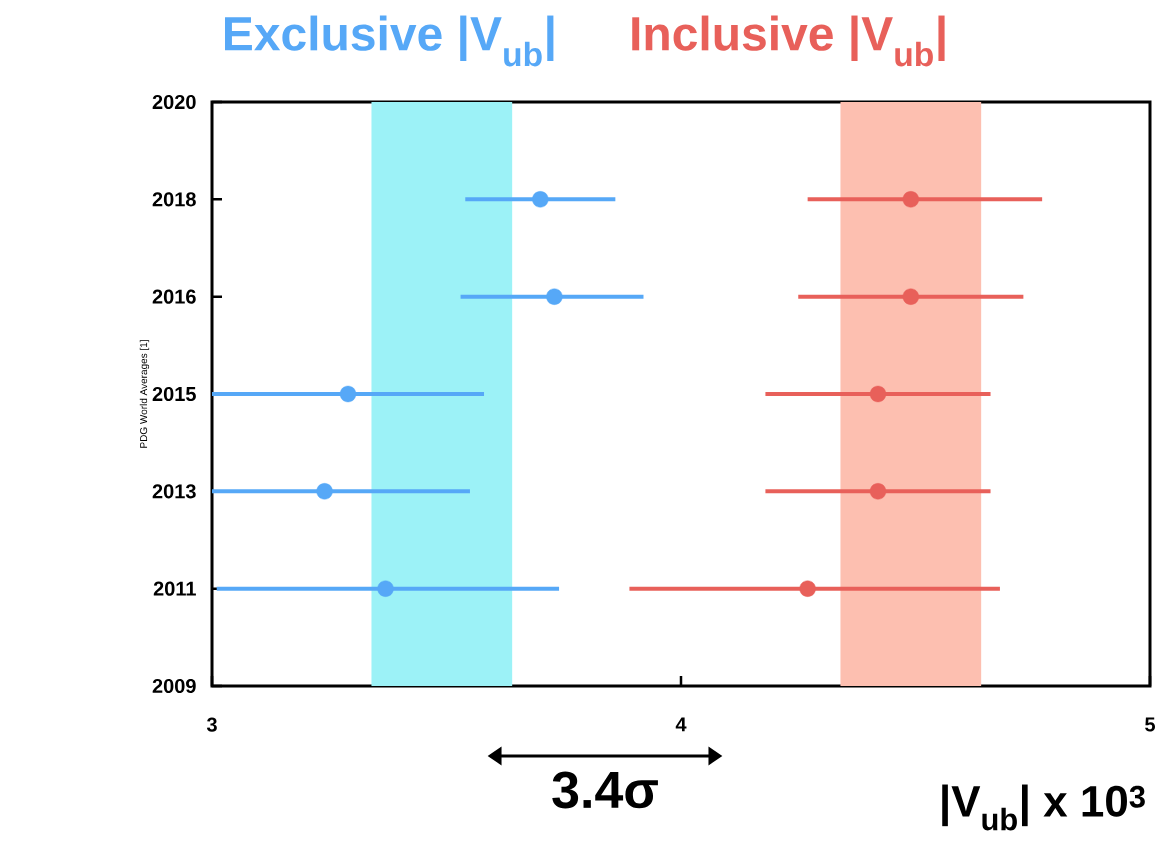  What do you see at coordinates (681, 724) in the screenshot?
I see `x-tick-label: 4` at bounding box center [681, 724].